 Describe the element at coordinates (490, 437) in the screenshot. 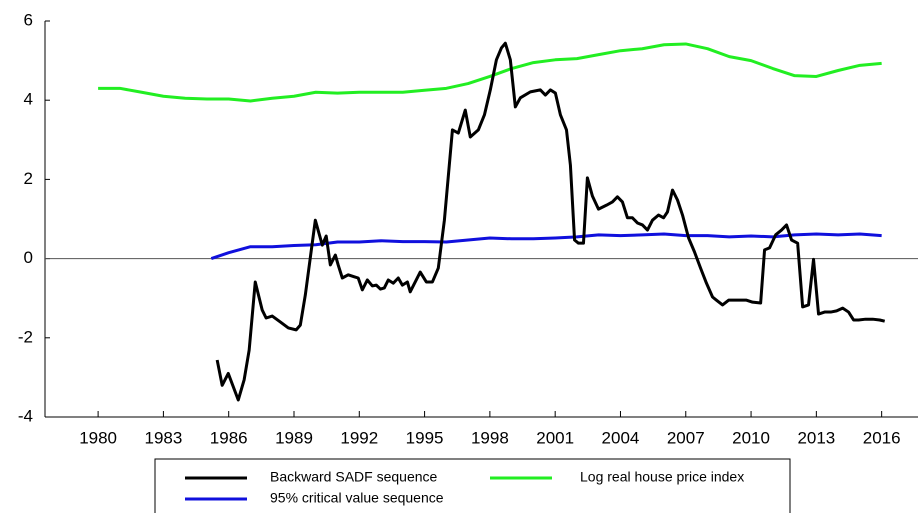

I see `x-tick-label: 1998` at that location.